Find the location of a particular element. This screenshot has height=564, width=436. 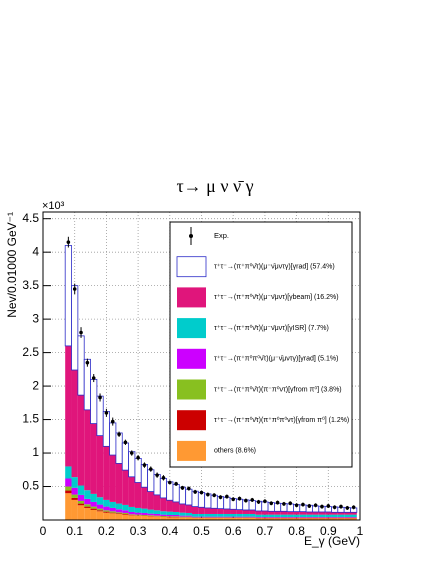

legend-label: Exp. is located at coordinates (221, 235).